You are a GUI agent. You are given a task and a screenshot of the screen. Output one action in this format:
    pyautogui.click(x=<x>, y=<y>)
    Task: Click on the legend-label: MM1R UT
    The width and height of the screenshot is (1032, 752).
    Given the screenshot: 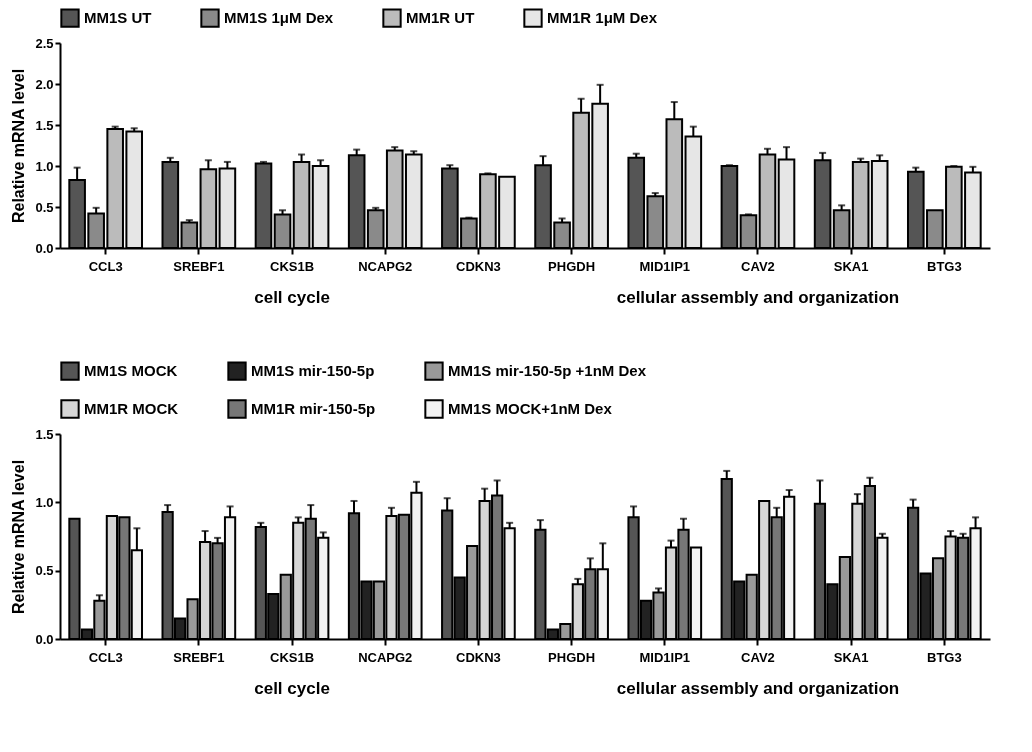 What is the action you would take?
    pyautogui.click(x=440, y=18)
    